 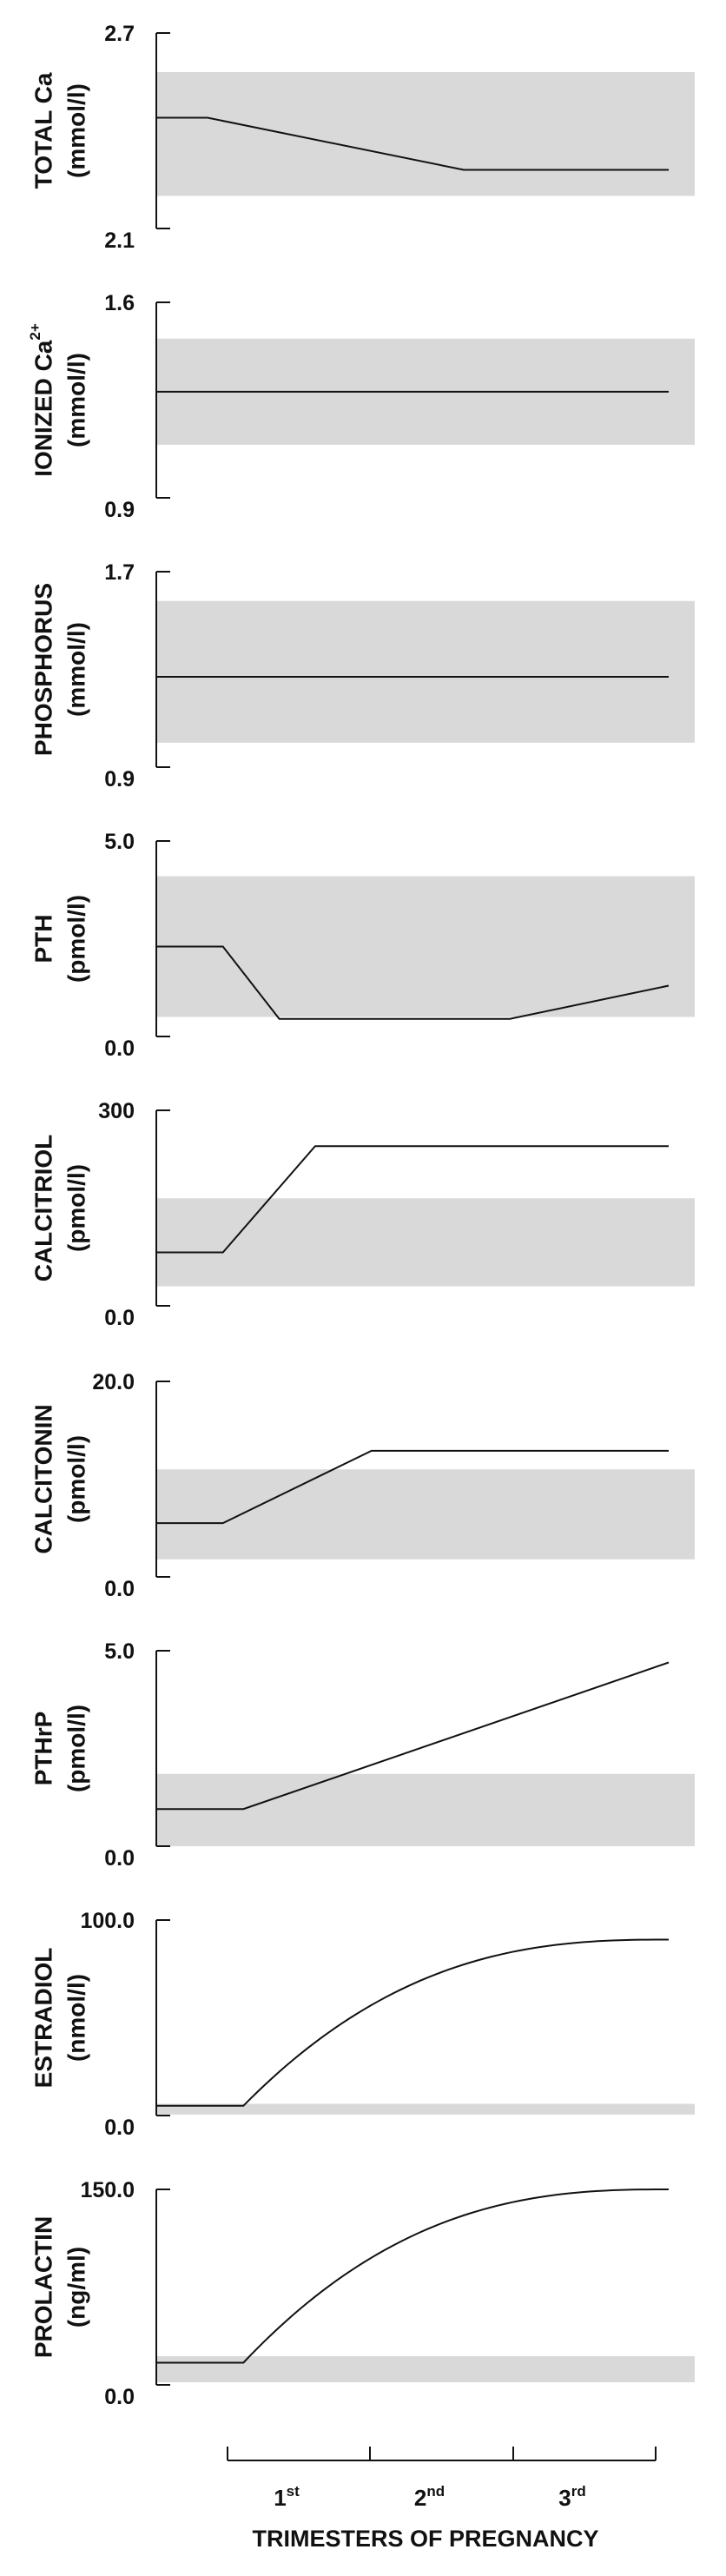 I want to click on panel-pth: 5.0 0.0 PTH (pmol/l), so click(x=362, y=945).